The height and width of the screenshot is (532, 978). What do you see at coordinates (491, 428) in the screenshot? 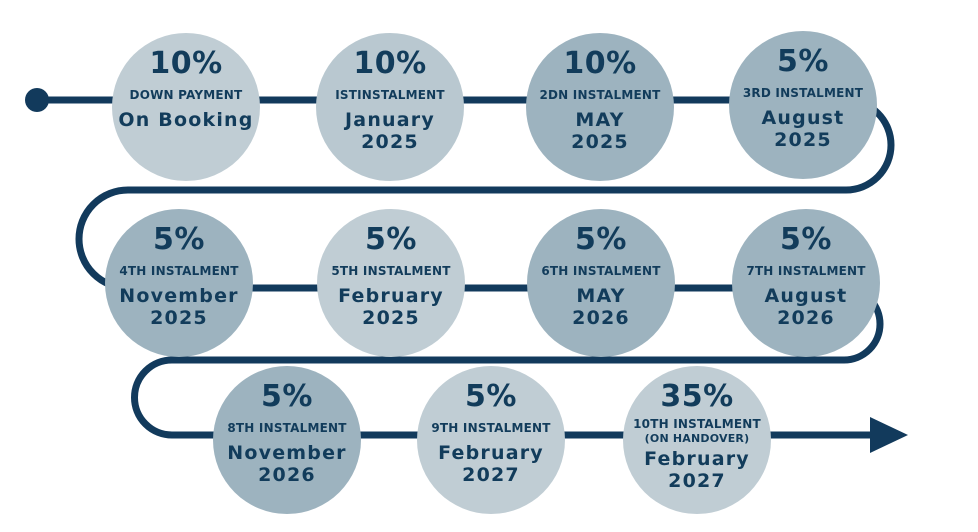
I see `payment-label: 9TH INSTALMENT` at bounding box center [491, 428].